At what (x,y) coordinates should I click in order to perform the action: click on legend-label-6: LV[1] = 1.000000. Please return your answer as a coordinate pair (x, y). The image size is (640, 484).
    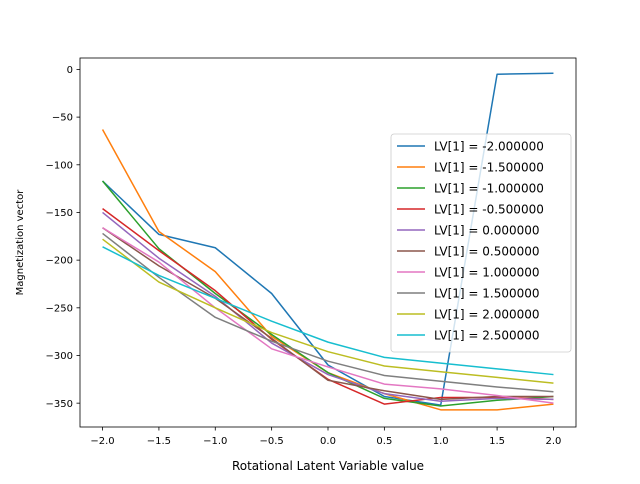
    Looking at the image, I should click on (487, 273).